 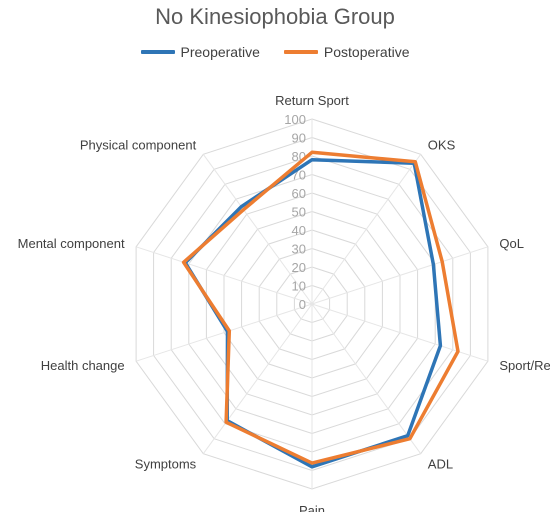 What do you see at coordinates (312, 100) in the screenshot?
I see `axis-label-return-sport: Return Sport` at bounding box center [312, 100].